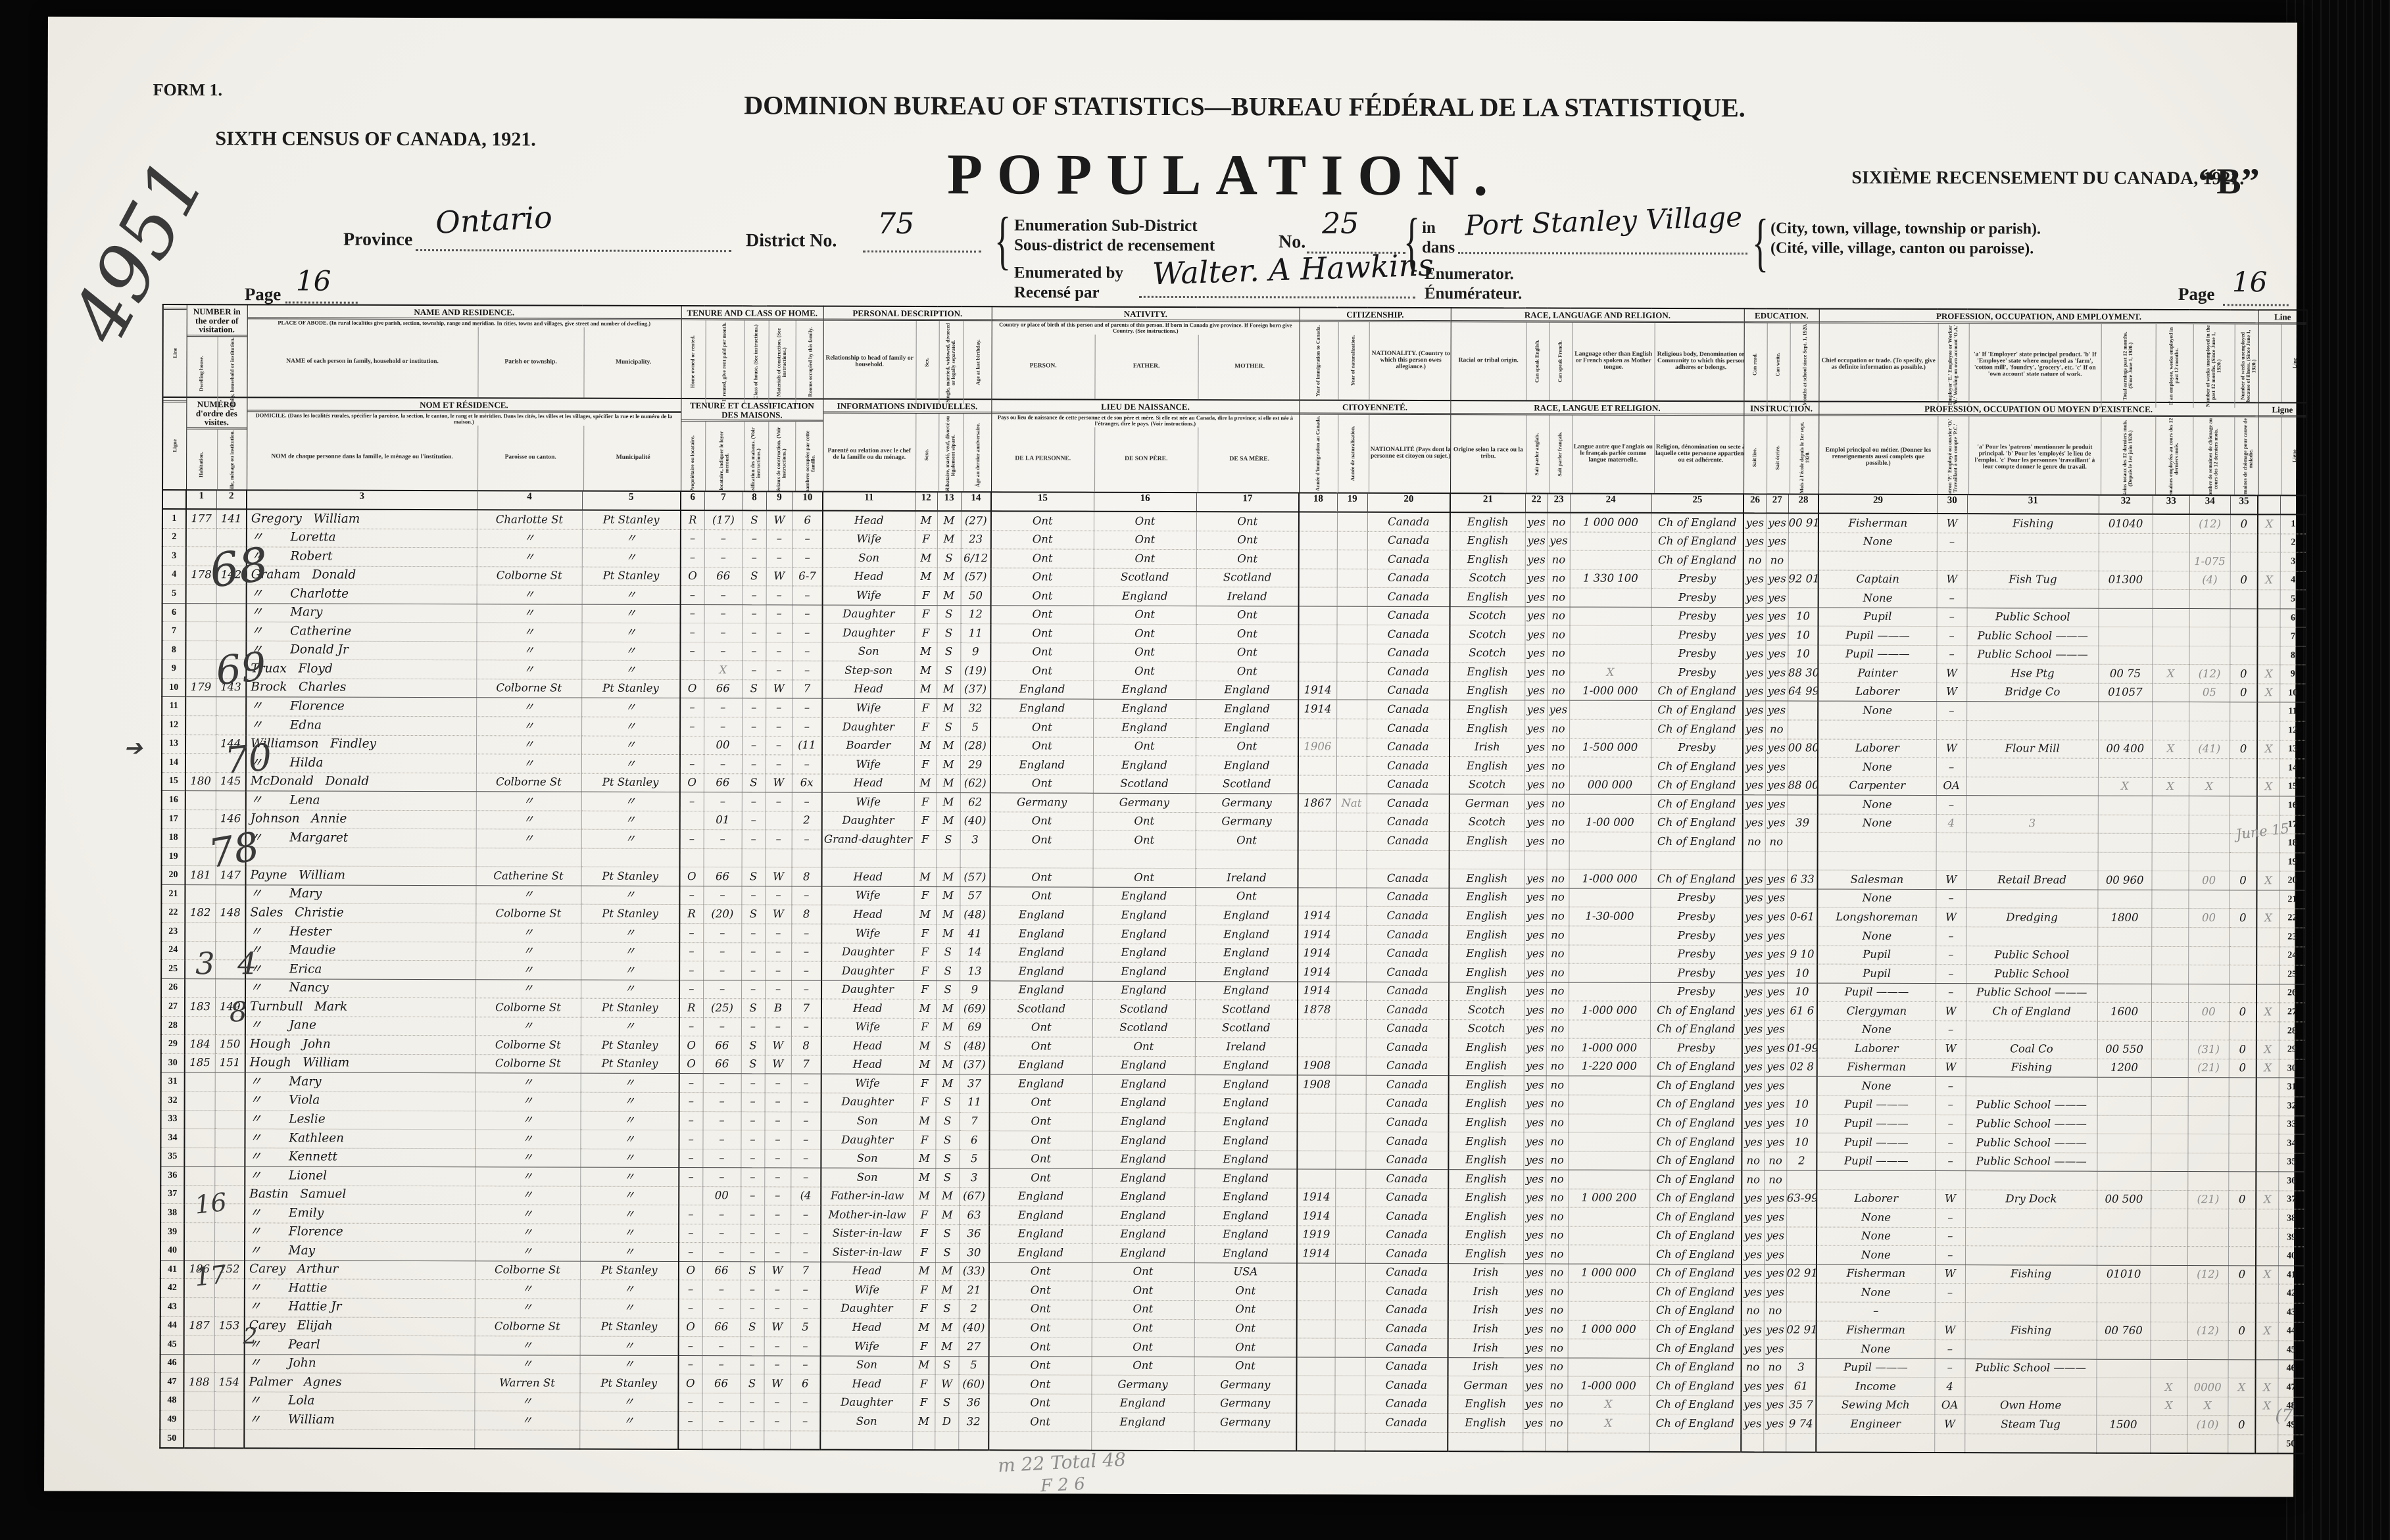 This screenshot has height=1540, width=2390. Describe the element at coordinates (1487, 1029) in the screenshot. I see `cell-org: Scotch` at that location.